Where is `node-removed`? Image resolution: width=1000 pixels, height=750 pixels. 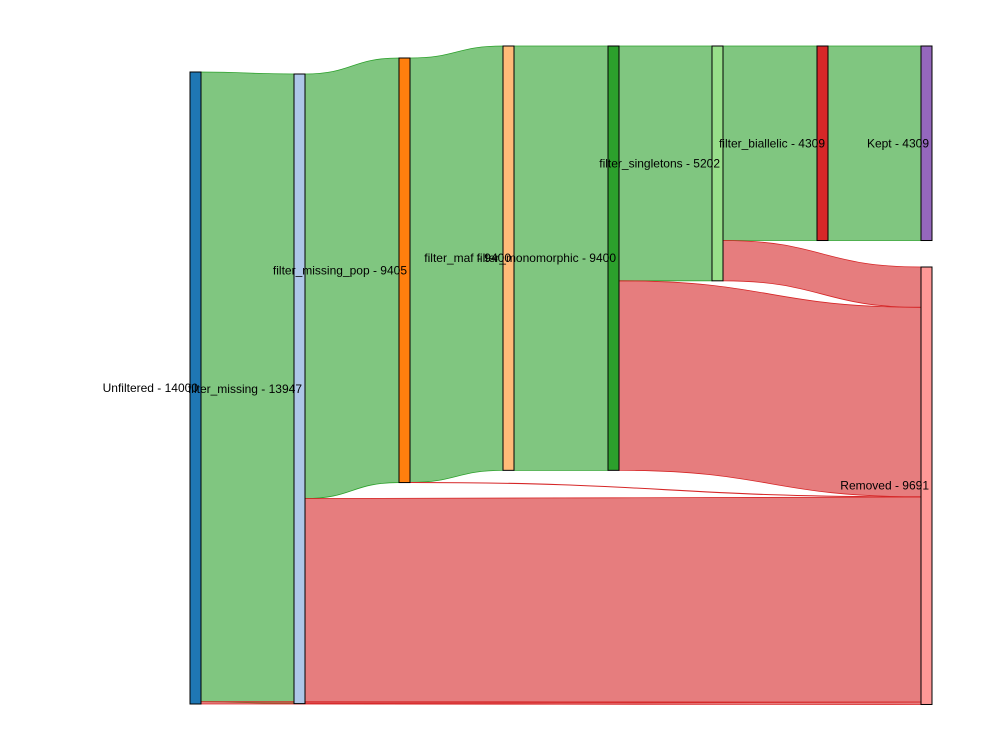 node-removed is located at coordinates (926, 485).